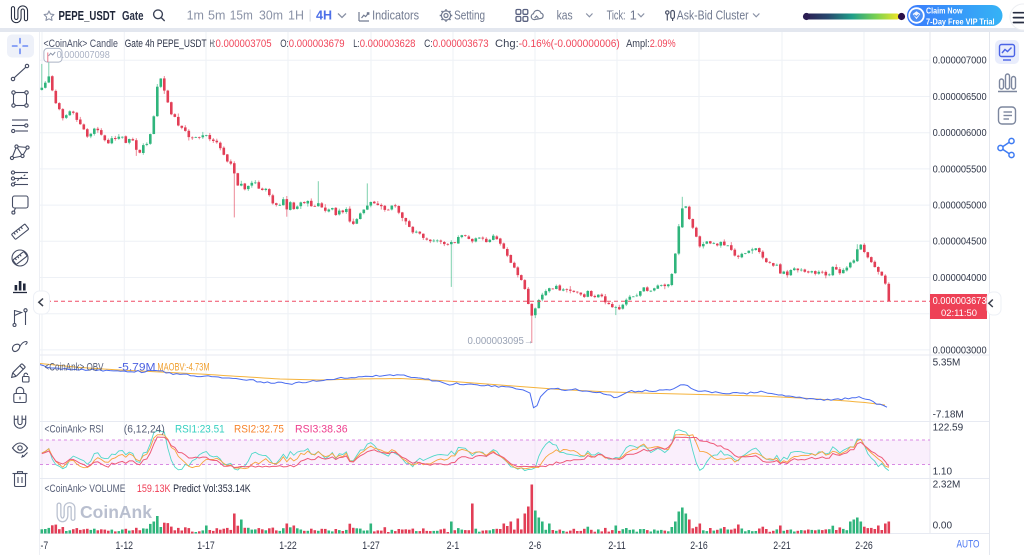 This screenshot has height=555, width=1024. What do you see at coordinates (206, 546) in the screenshot?
I see `svg-text: 1-17` at bounding box center [206, 546].